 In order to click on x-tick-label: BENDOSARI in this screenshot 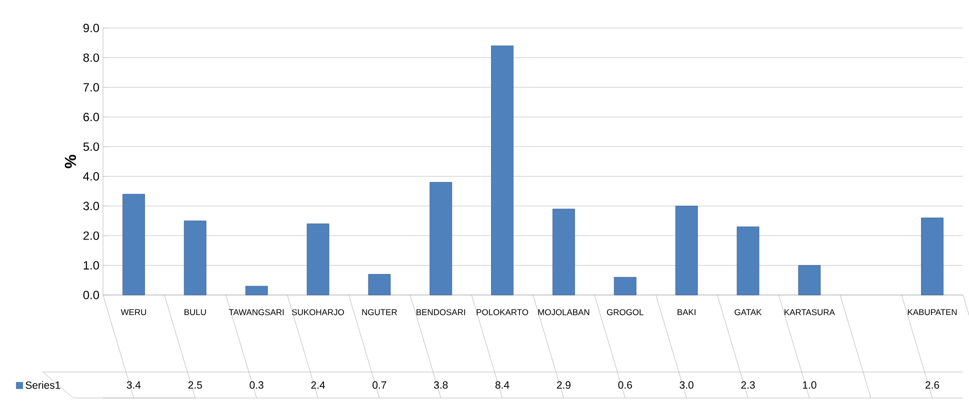, I will do `click(441, 312)`.